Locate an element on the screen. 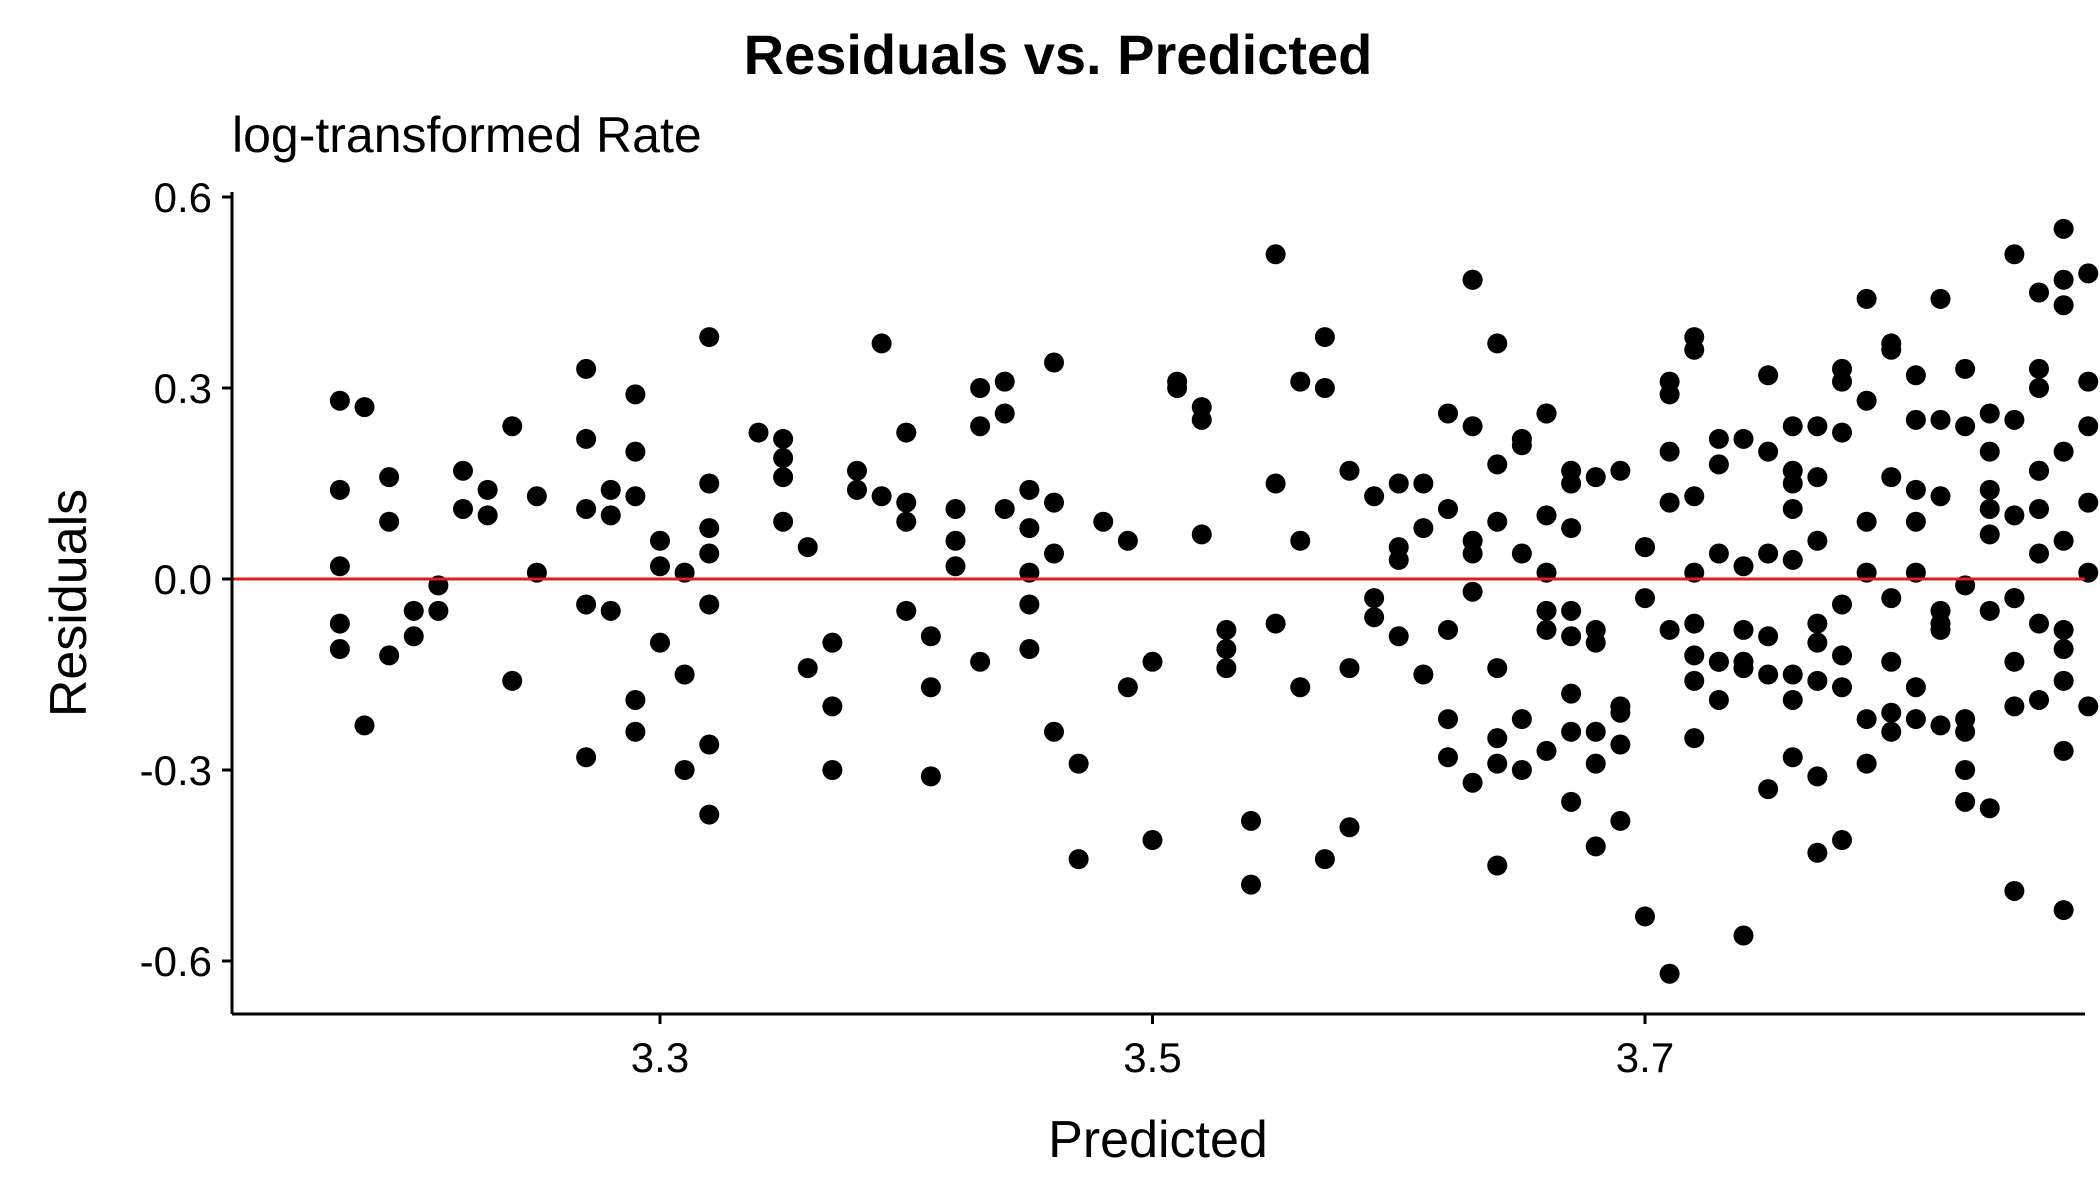  chart-subtitle: log-transformed Rate is located at coordinates (467, 135).